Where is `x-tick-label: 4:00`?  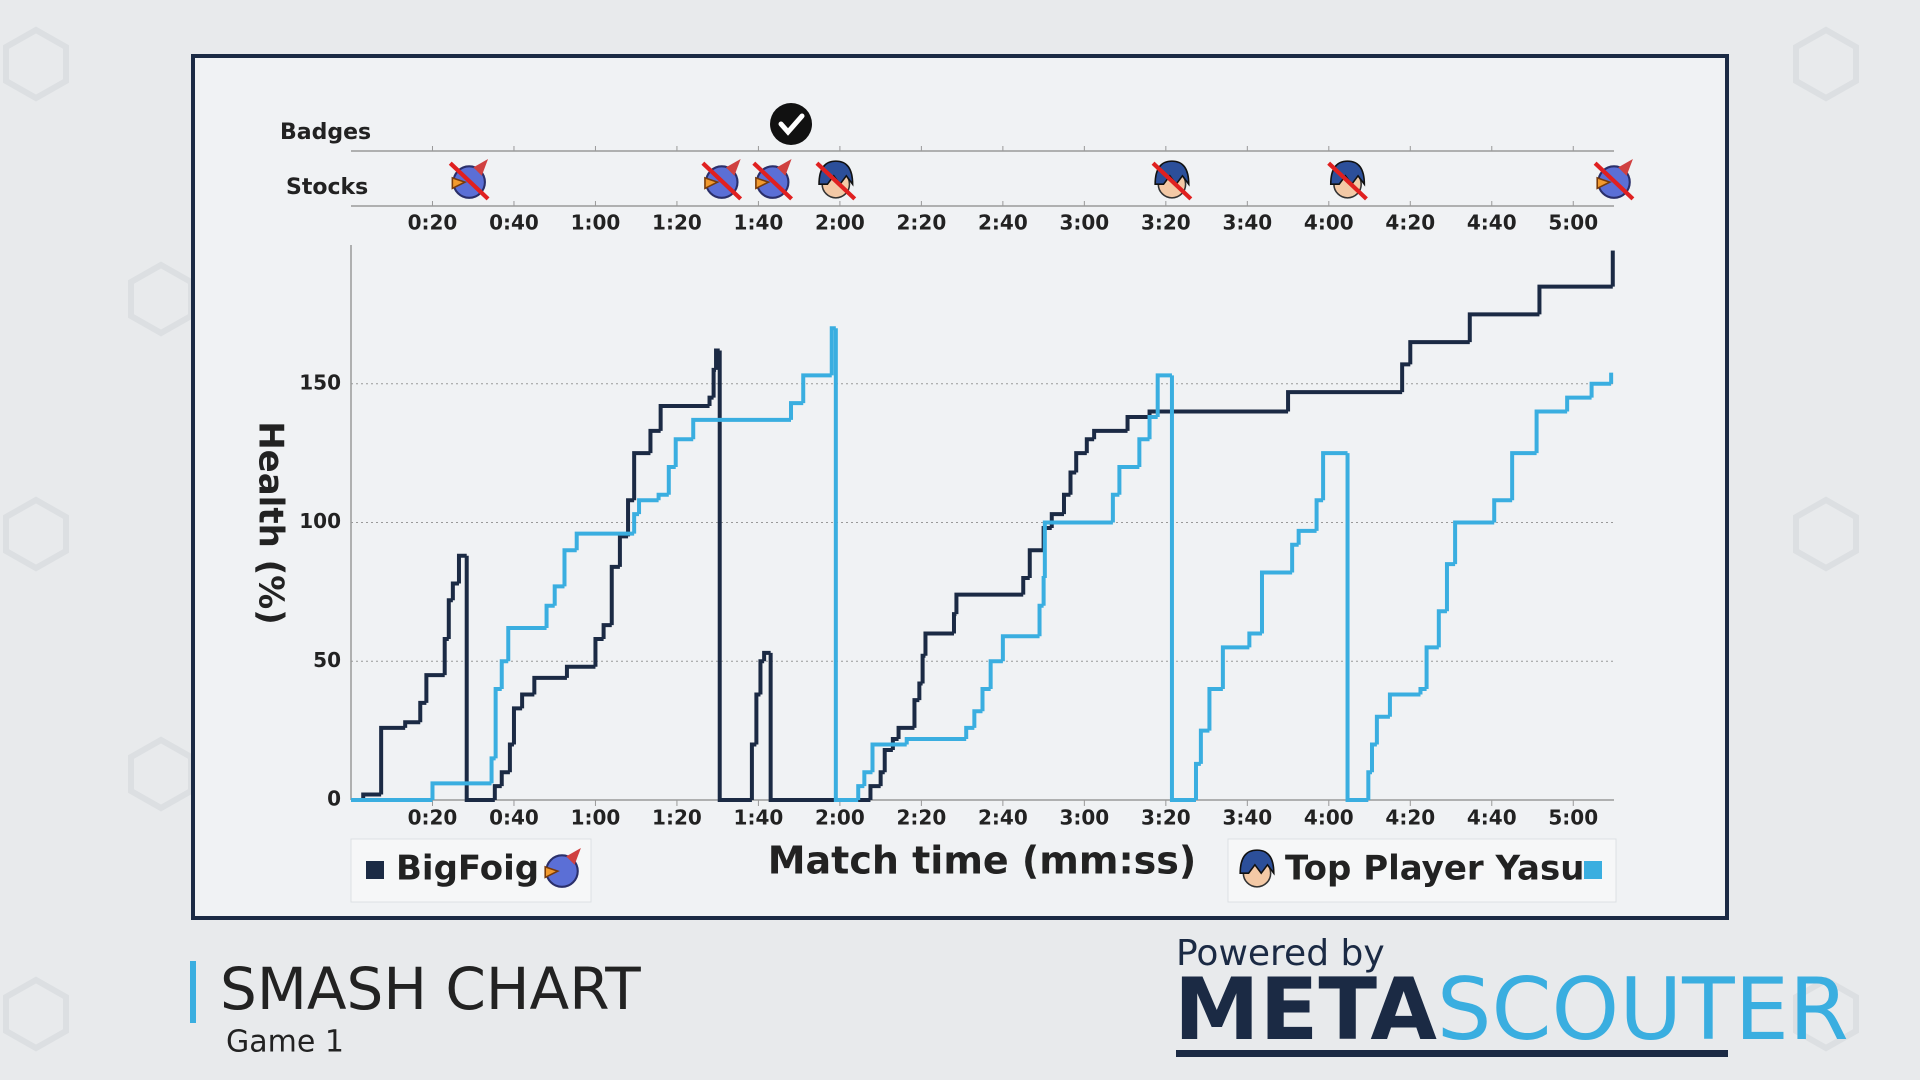 x-tick-label: 4:00 is located at coordinates (1329, 818).